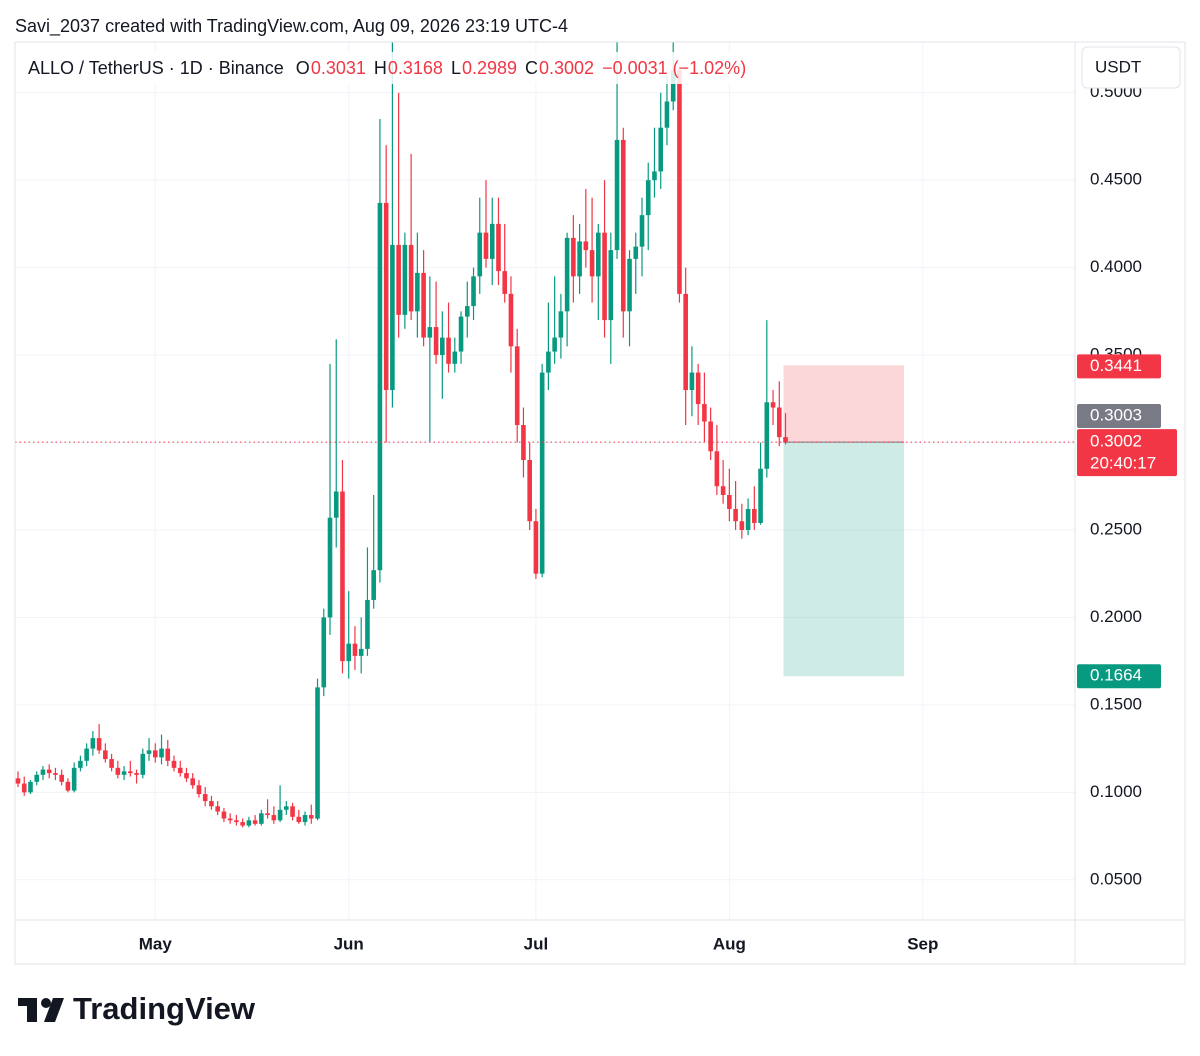 This screenshot has width=1200, height=1056. I want to click on target-zone, so click(844, 559).